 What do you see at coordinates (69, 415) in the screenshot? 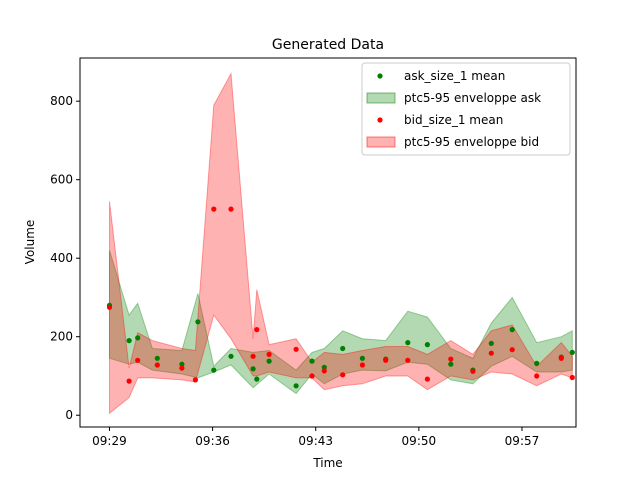
I see `y-tick-label-0: 0` at bounding box center [69, 415].